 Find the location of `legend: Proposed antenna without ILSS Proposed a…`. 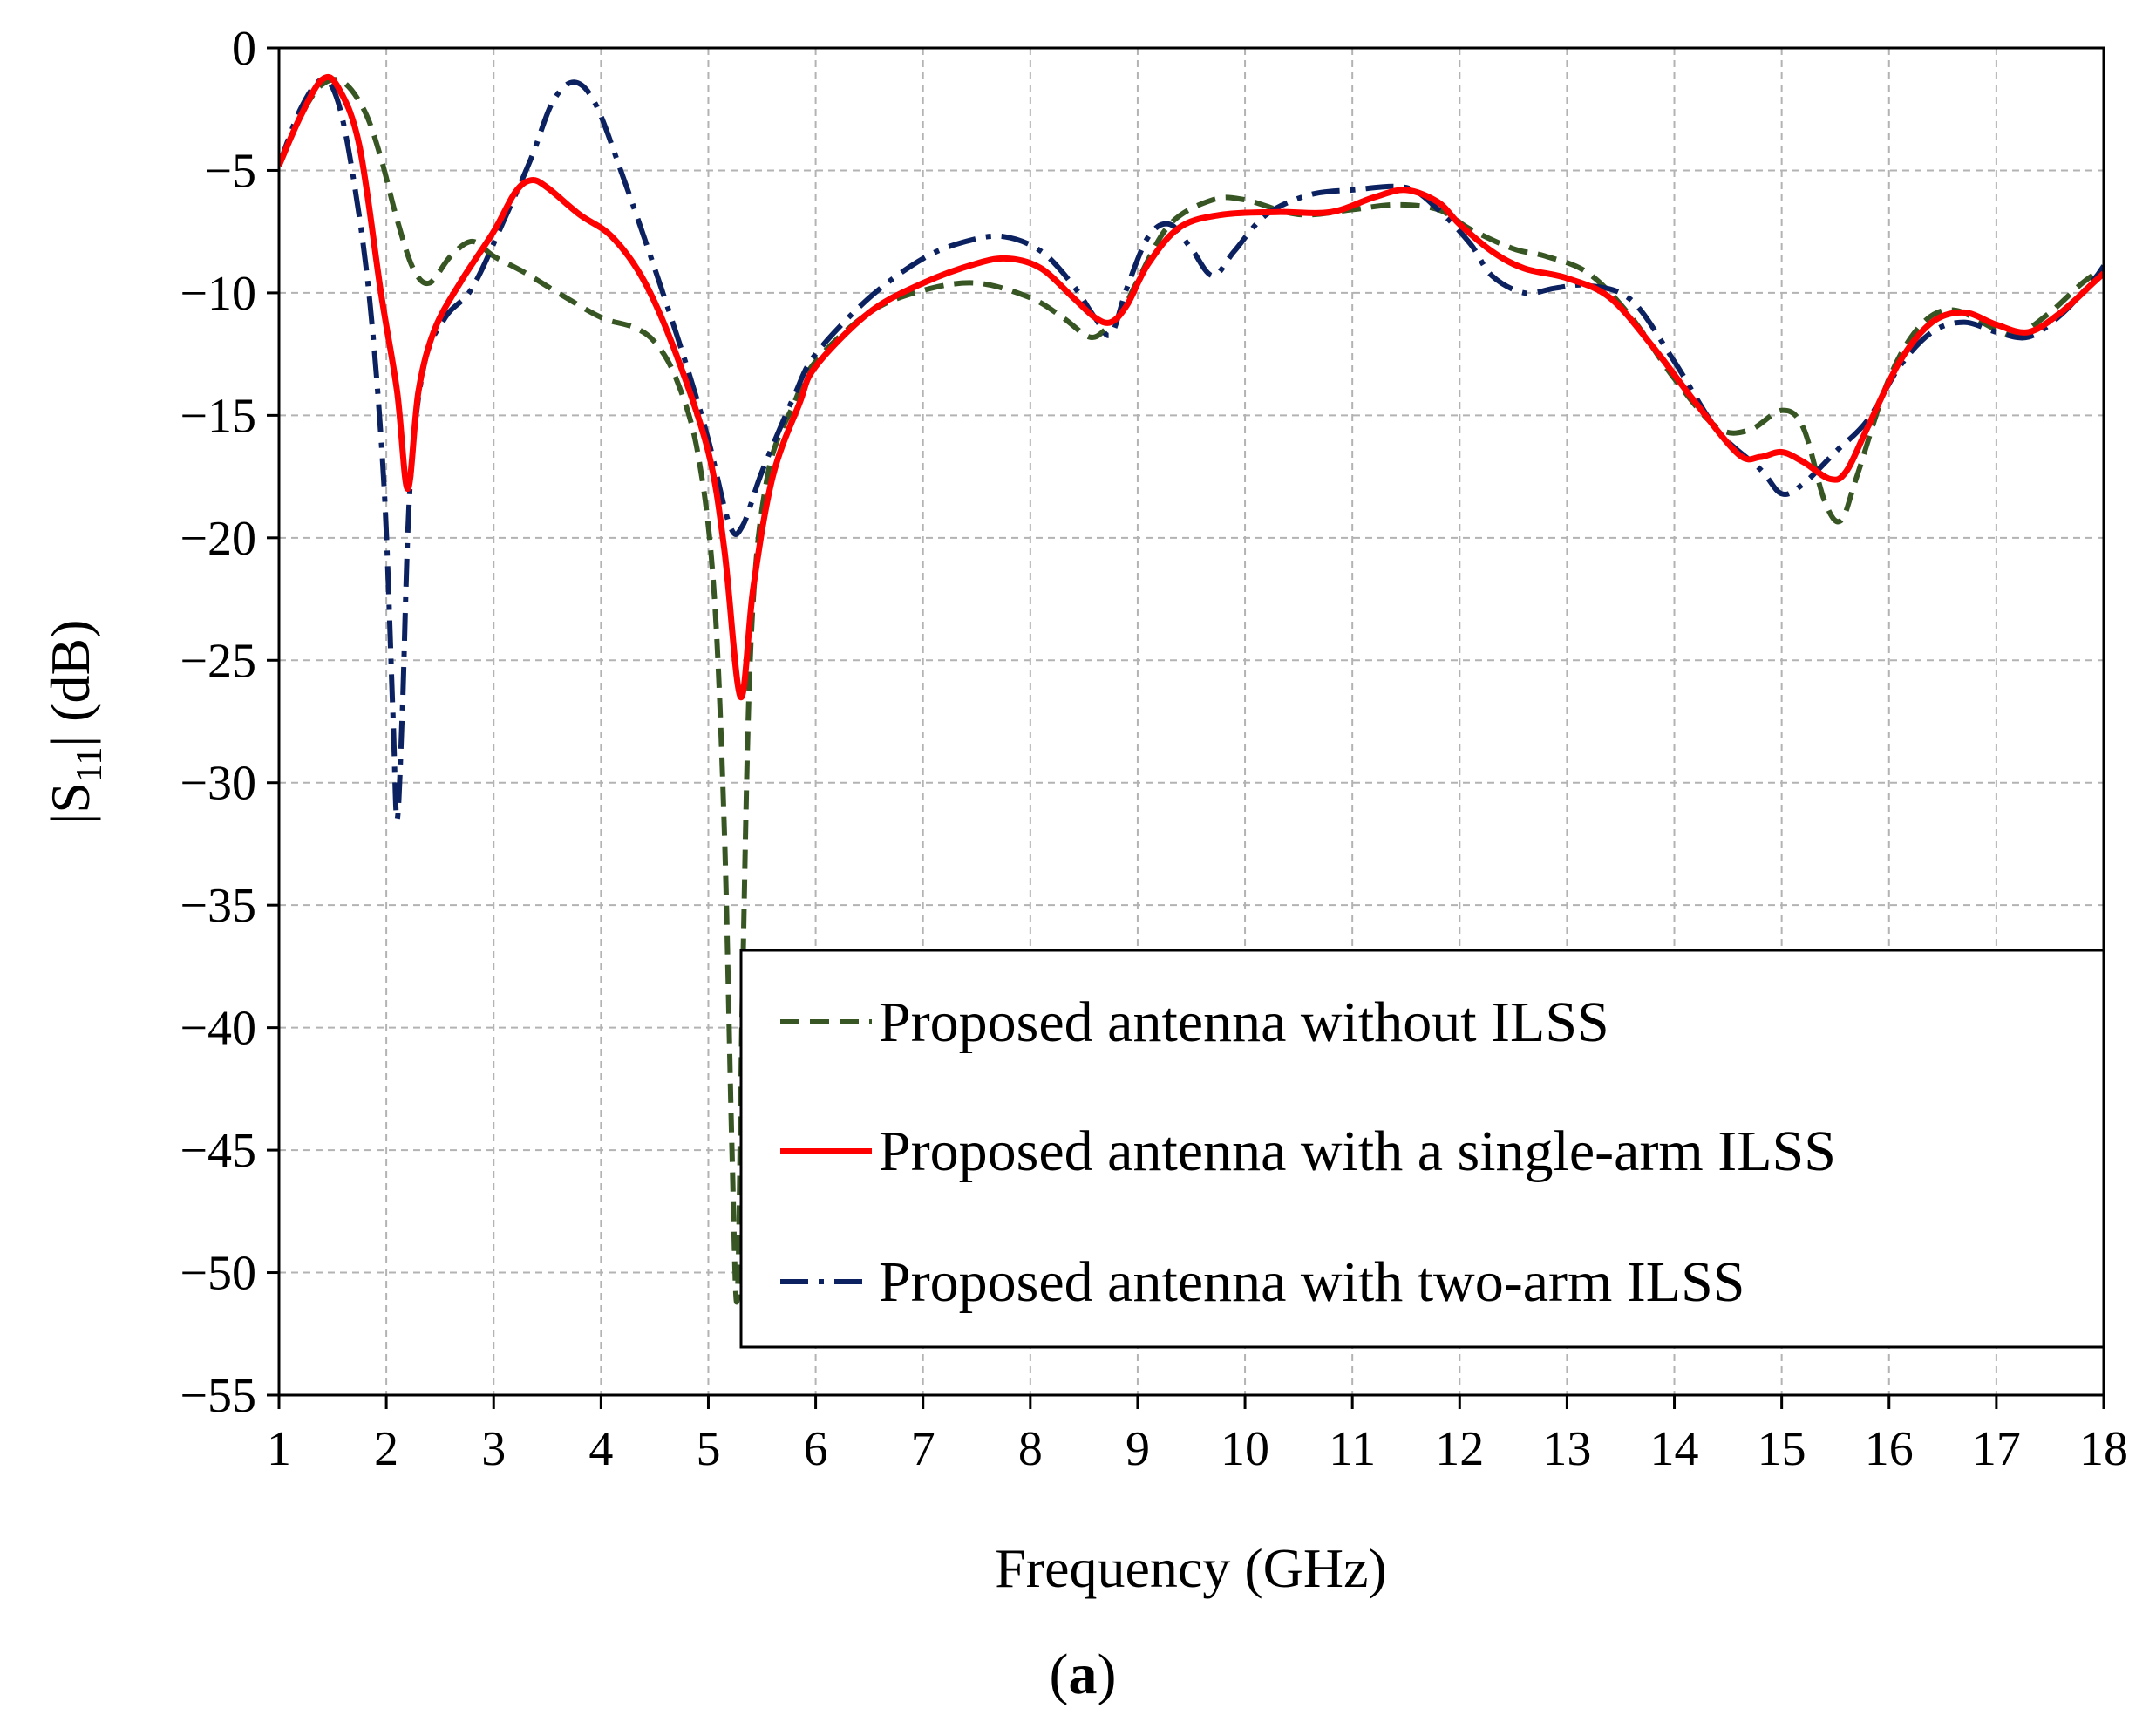

legend: Proposed antenna without ILSS Proposed a… is located at coordinates (1422, 1149).